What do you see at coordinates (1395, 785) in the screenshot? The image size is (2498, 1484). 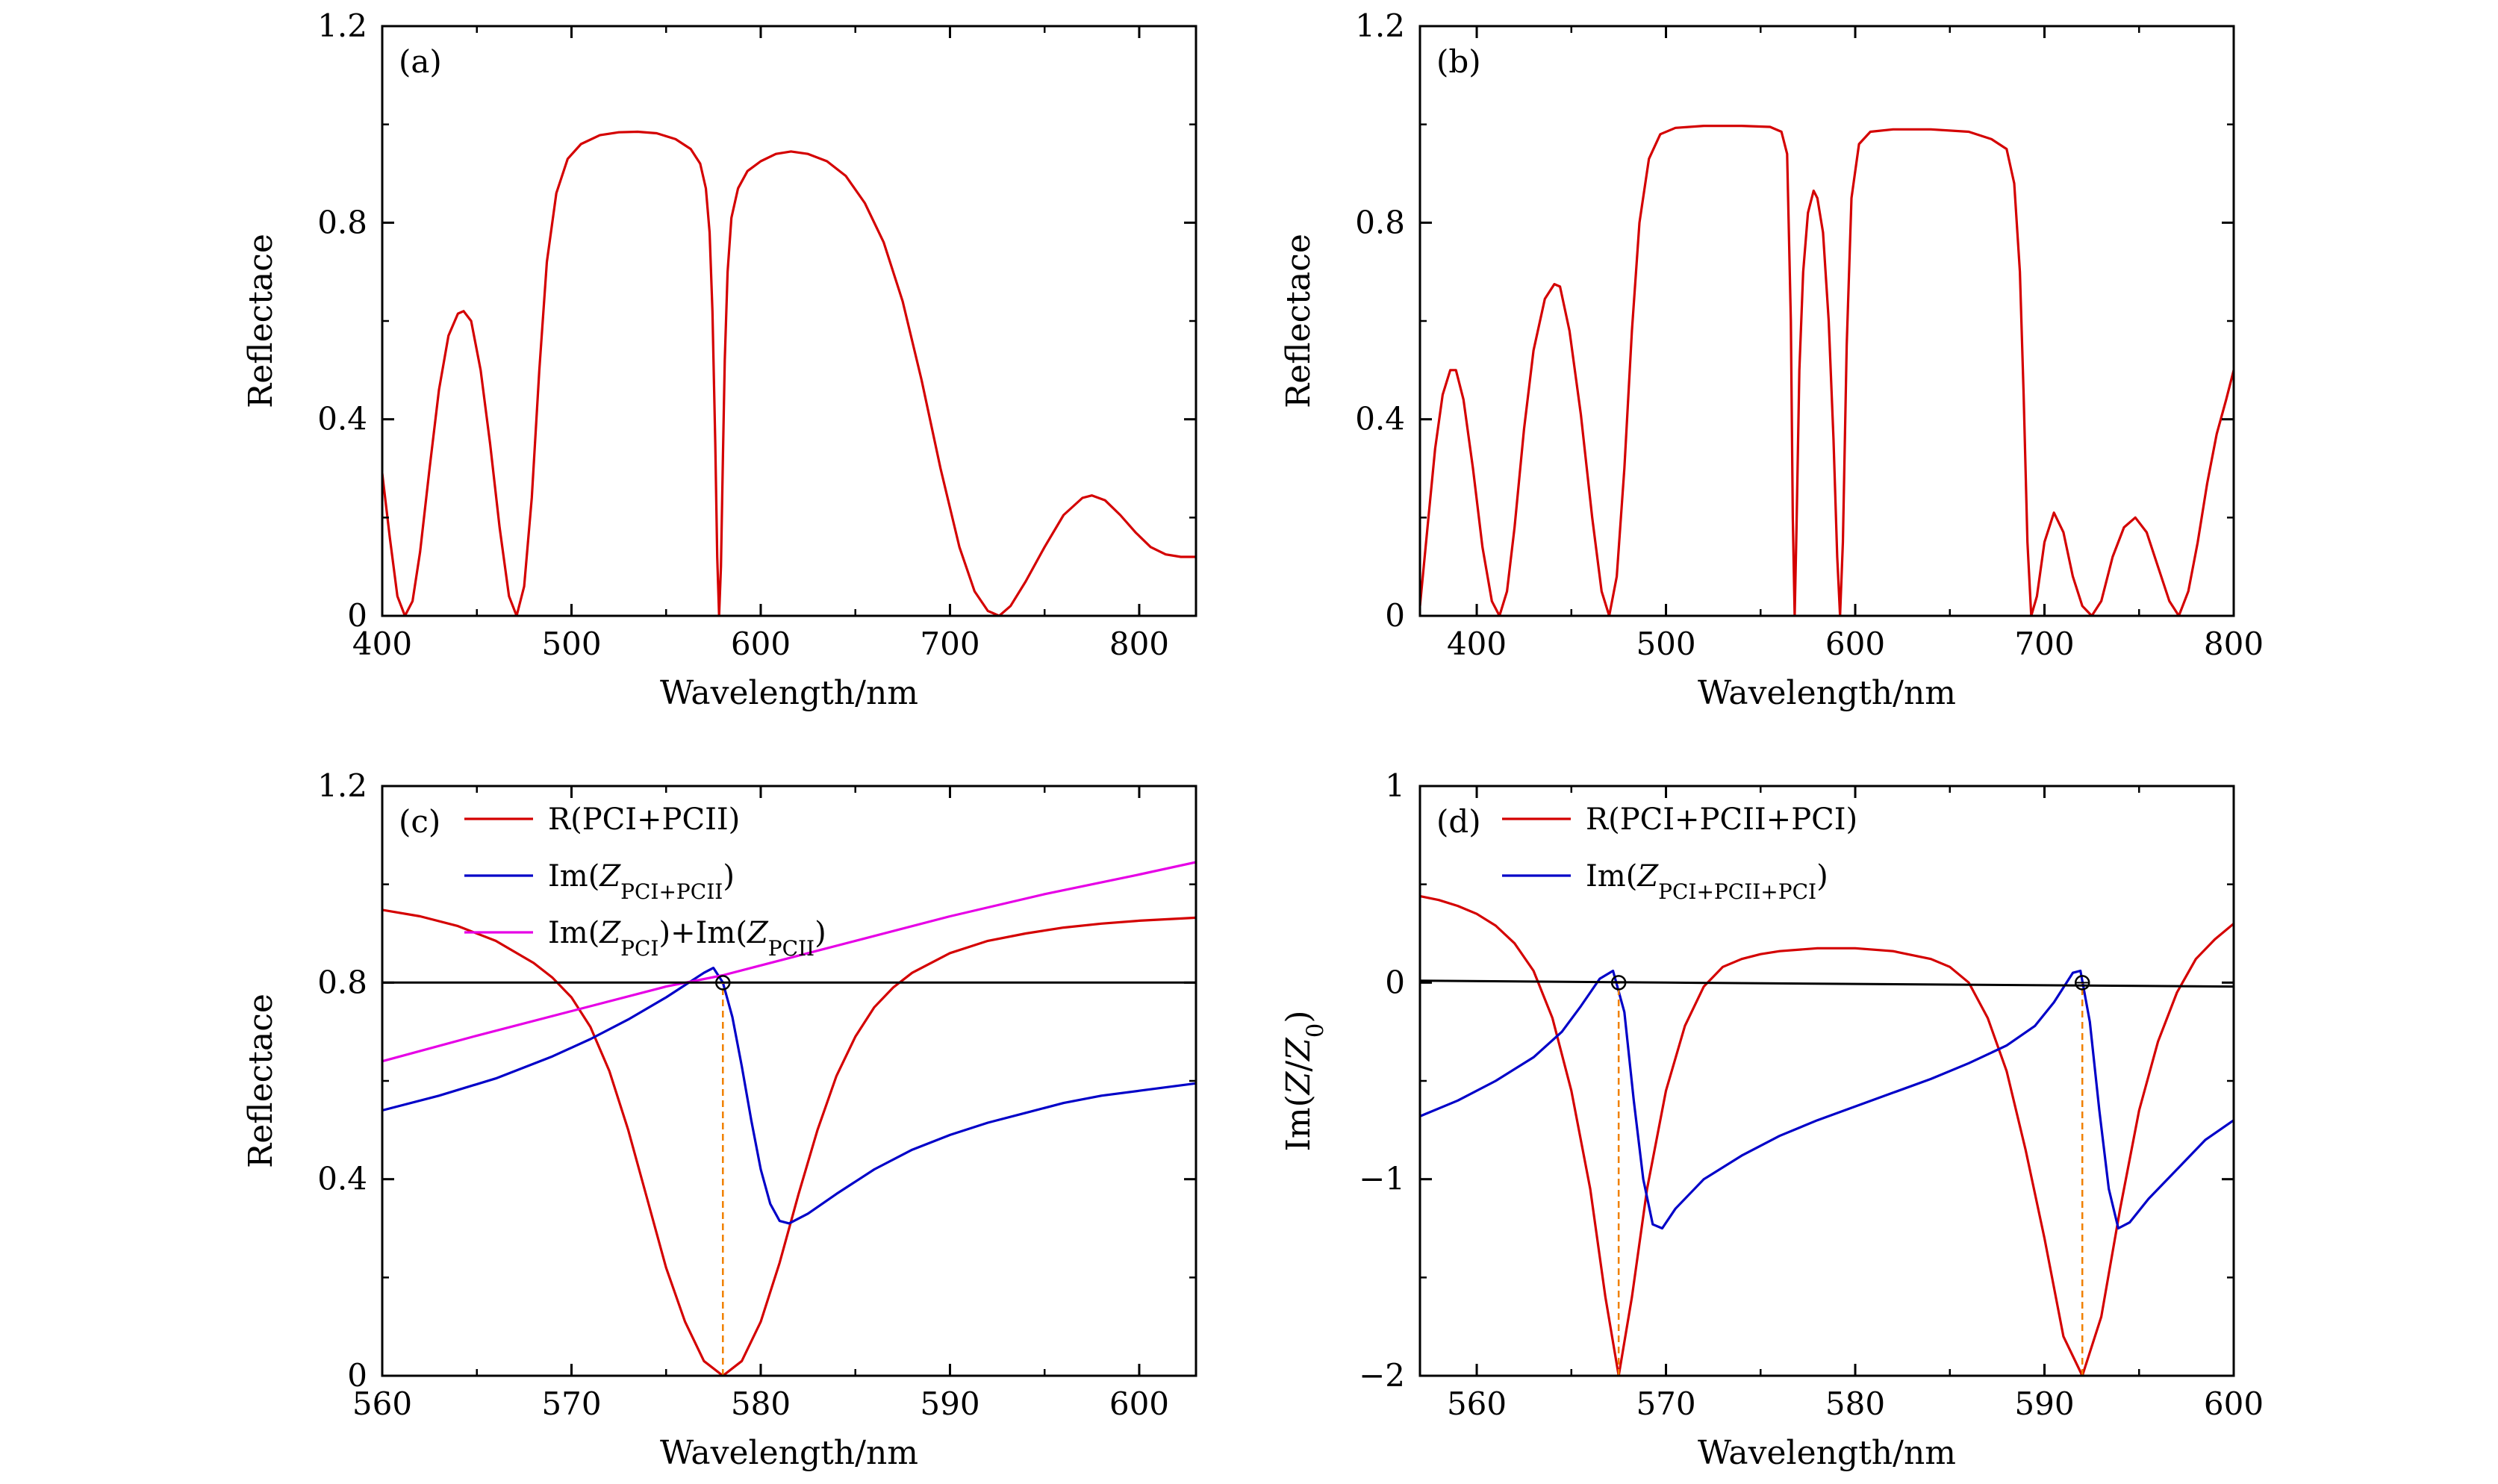 I see `y-tick-label: 1` at bounding box center [1395, 785].